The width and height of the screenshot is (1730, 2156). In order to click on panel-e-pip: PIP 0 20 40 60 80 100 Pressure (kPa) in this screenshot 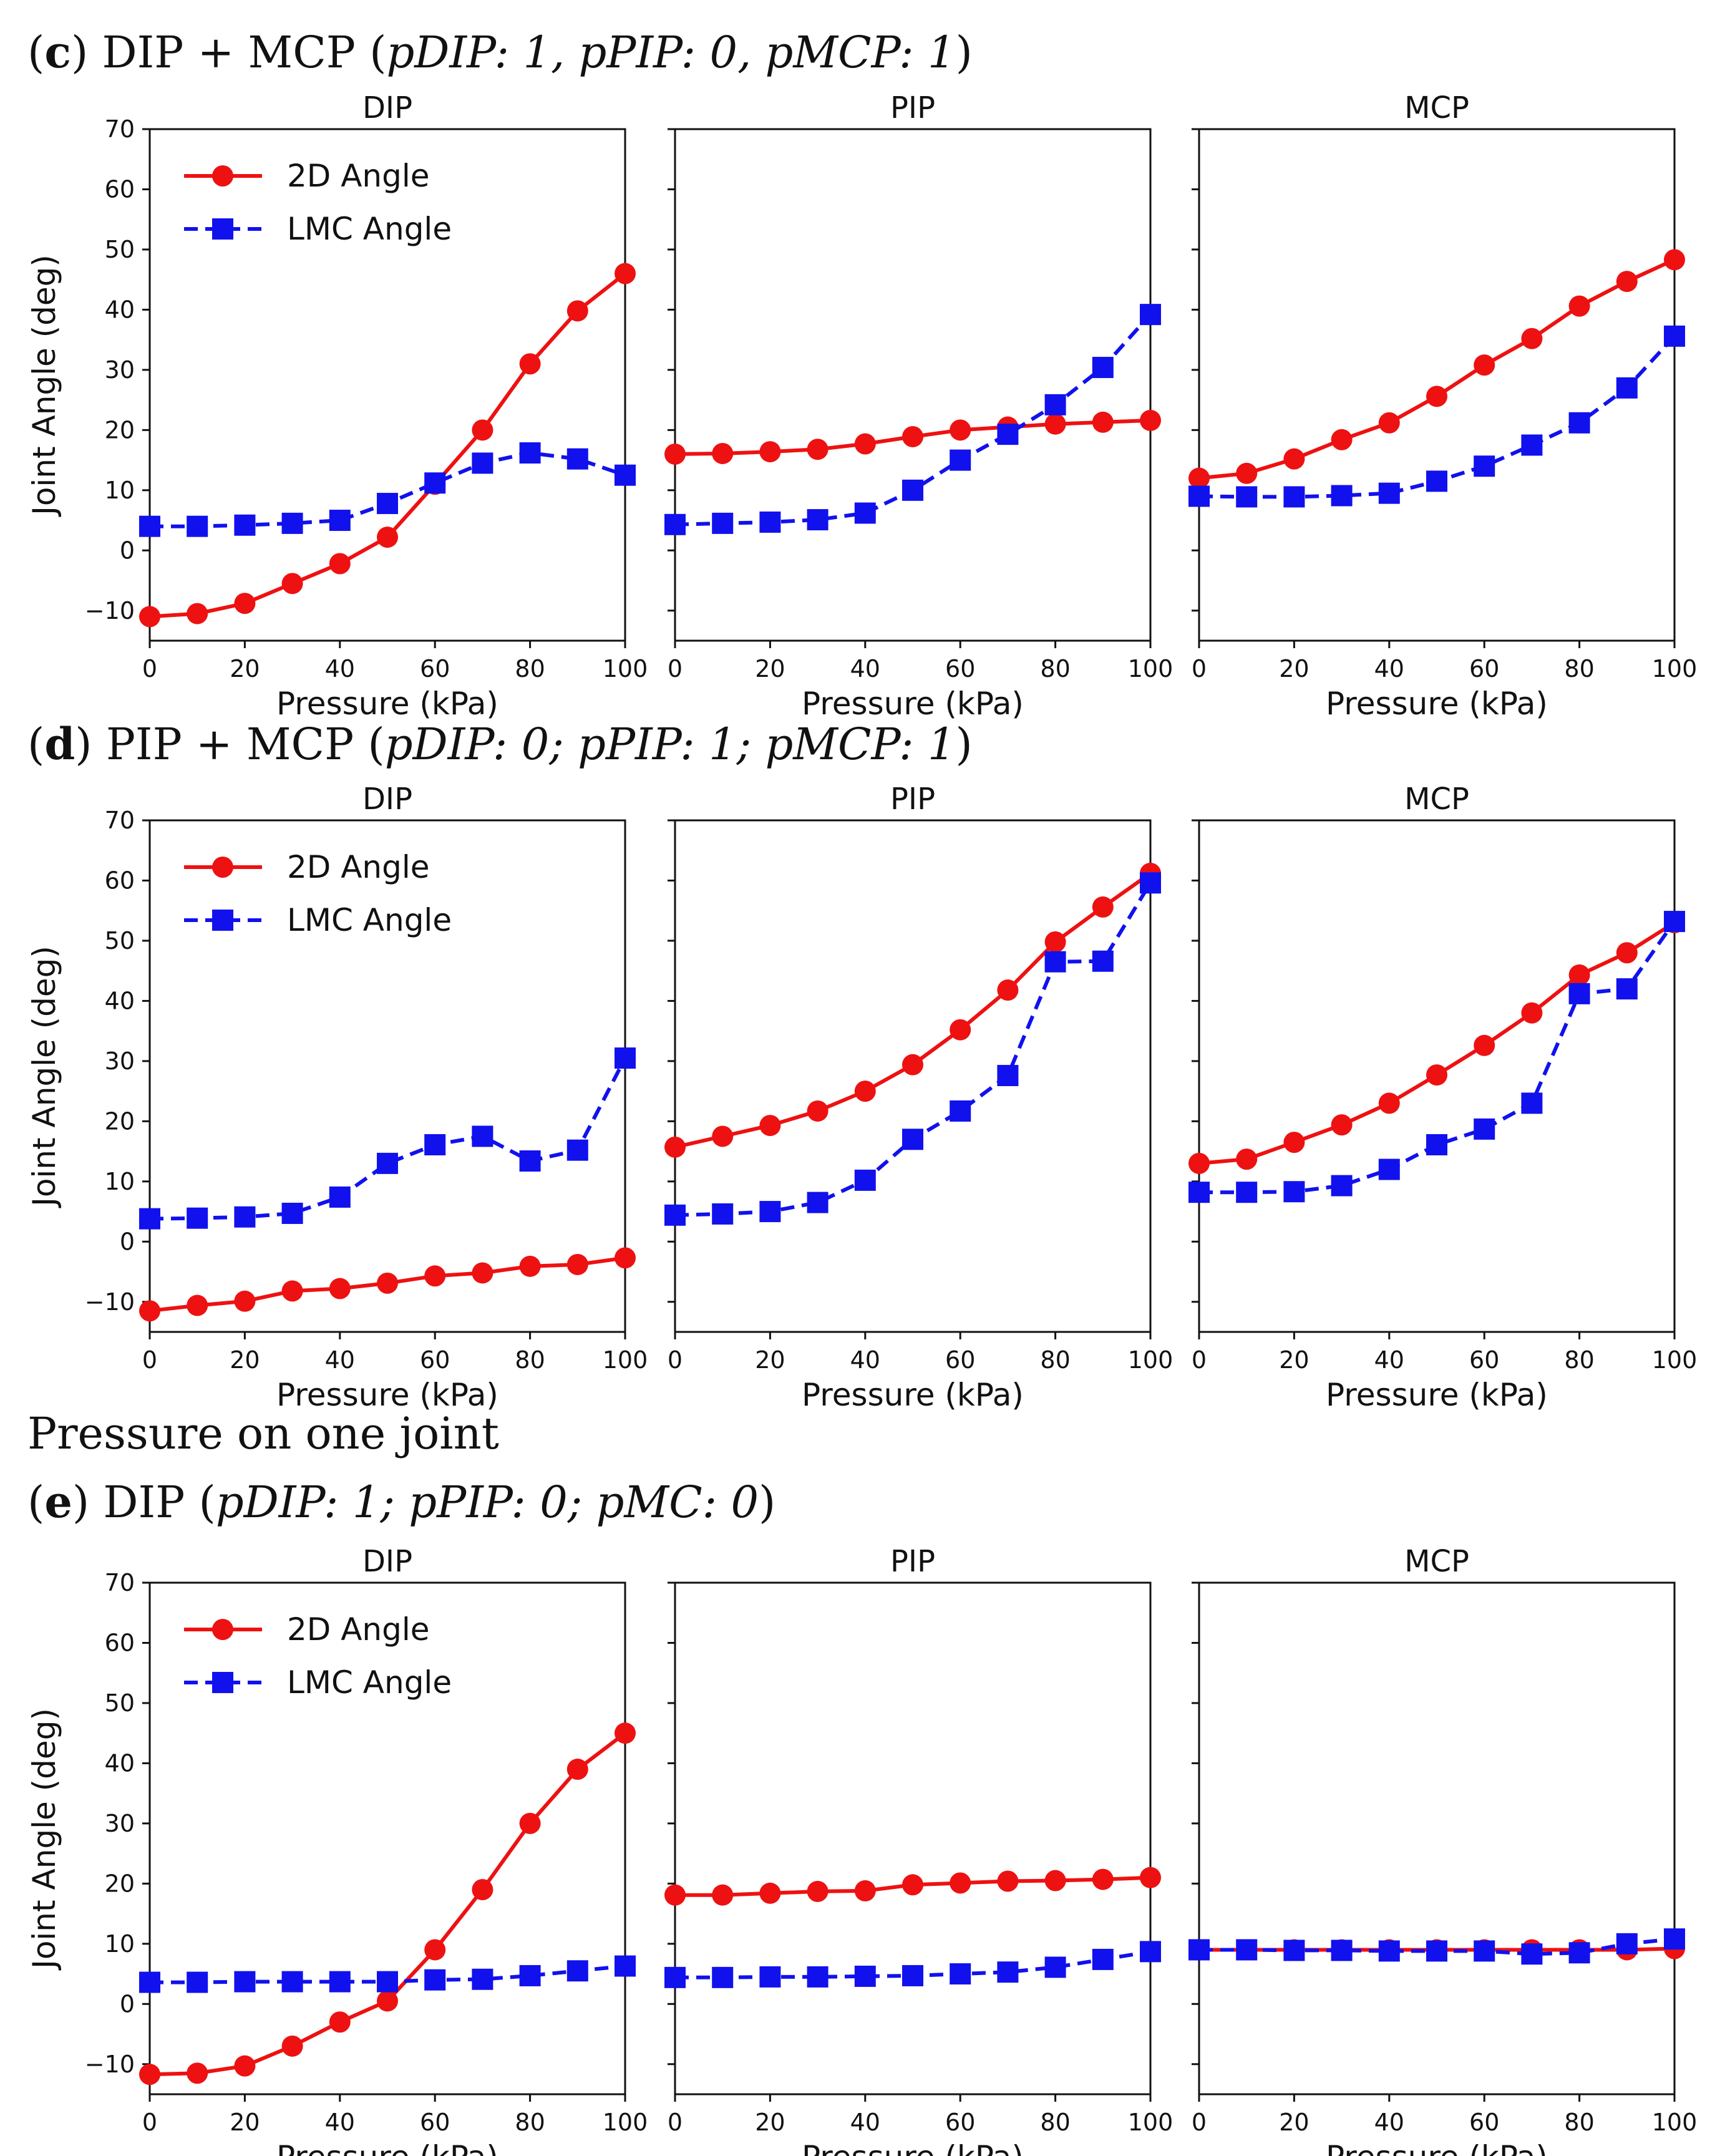, I will do `click(918, 1850)`.